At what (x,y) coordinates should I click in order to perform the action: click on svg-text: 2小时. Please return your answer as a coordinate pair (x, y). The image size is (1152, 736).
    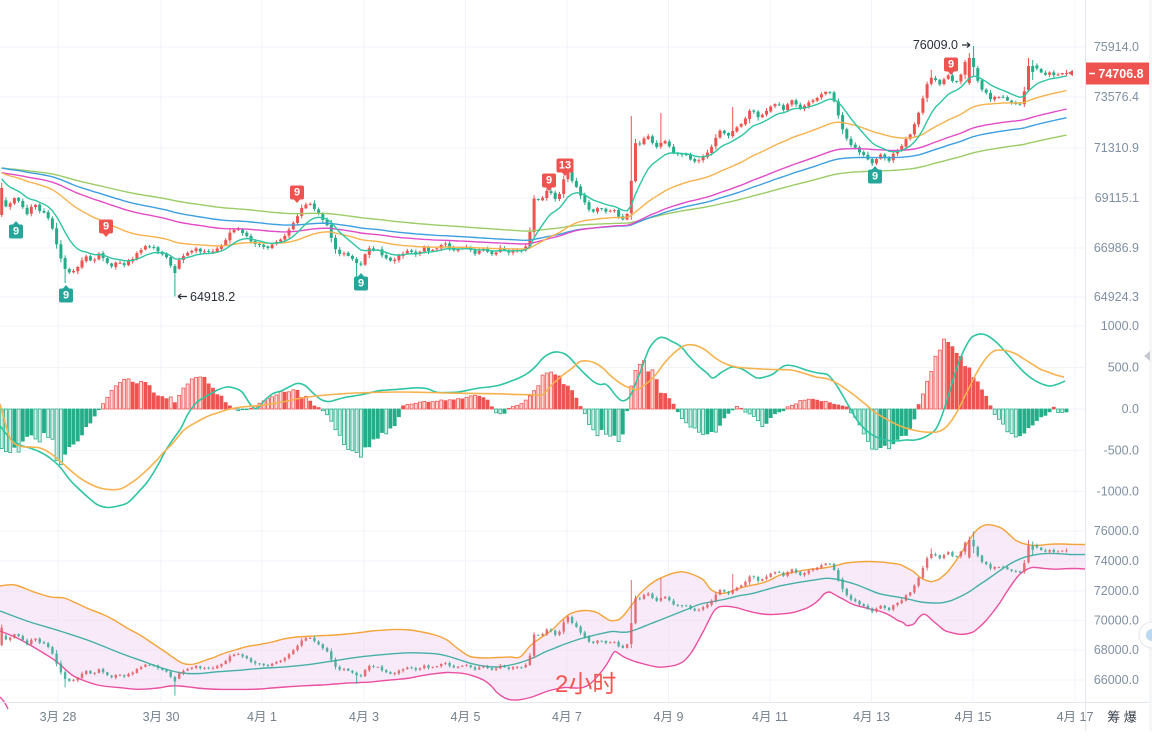
    Looking at the image, I should click on (585, 684).